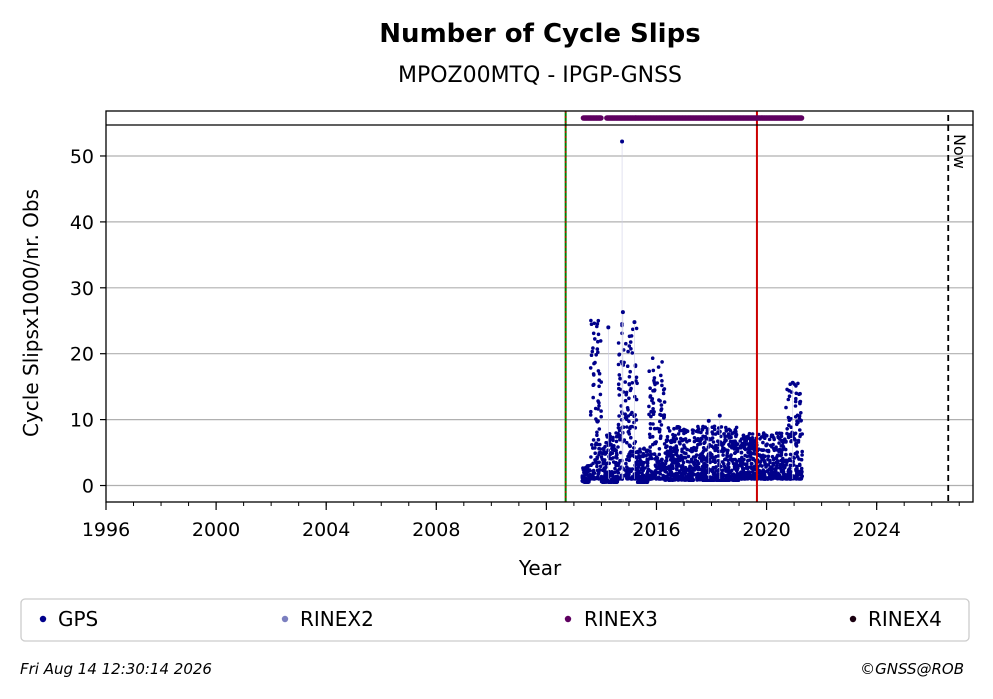  I want to click on data-points, so click(692, 312).